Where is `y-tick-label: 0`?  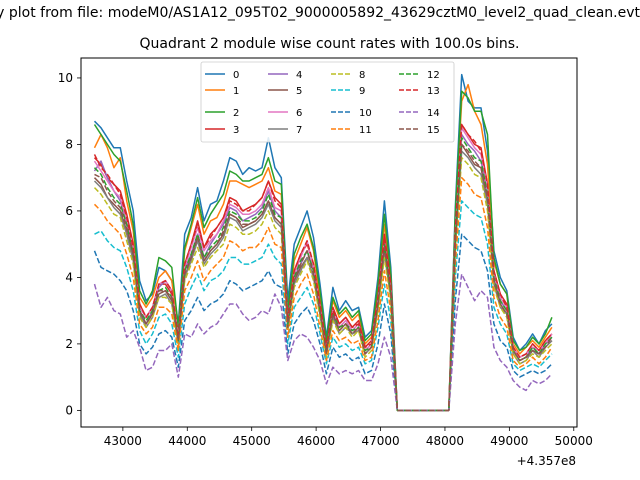
y-tick-label: 0 is located at coordinates (69, 410).